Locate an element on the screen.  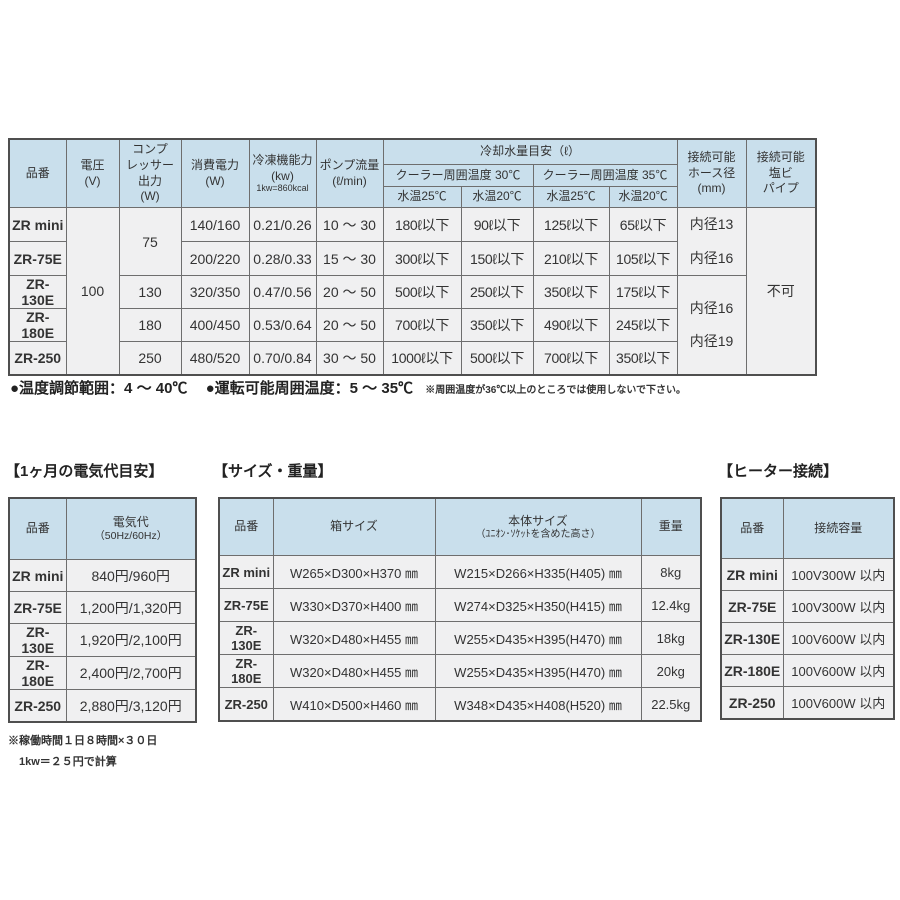
table-row: ZR-250 2,880円/3,120円 is located at coordinates (102, 706).